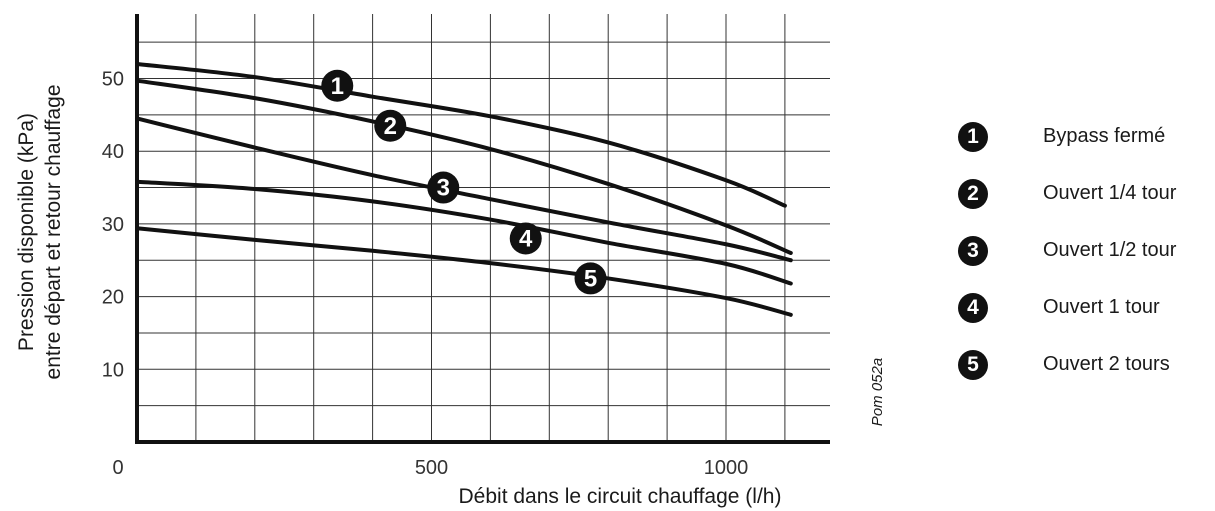 Image resolution: width=1215 pixels, height=511 pixels. Describe the element at coordinates (620, 496) in the screenshot. I see `x-axis-label: Débit dans le circuit chauffage (l/h)` at that location.